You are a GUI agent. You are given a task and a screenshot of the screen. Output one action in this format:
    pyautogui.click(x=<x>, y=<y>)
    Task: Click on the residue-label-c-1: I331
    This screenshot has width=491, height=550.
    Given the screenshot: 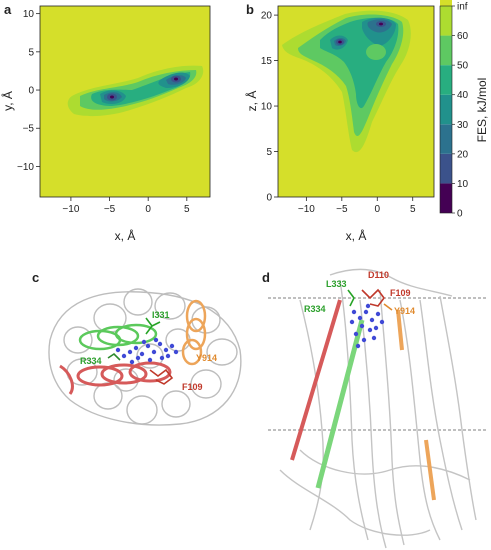 What is the action you would take?
    pyautogui.click(x=161, y=315)
    